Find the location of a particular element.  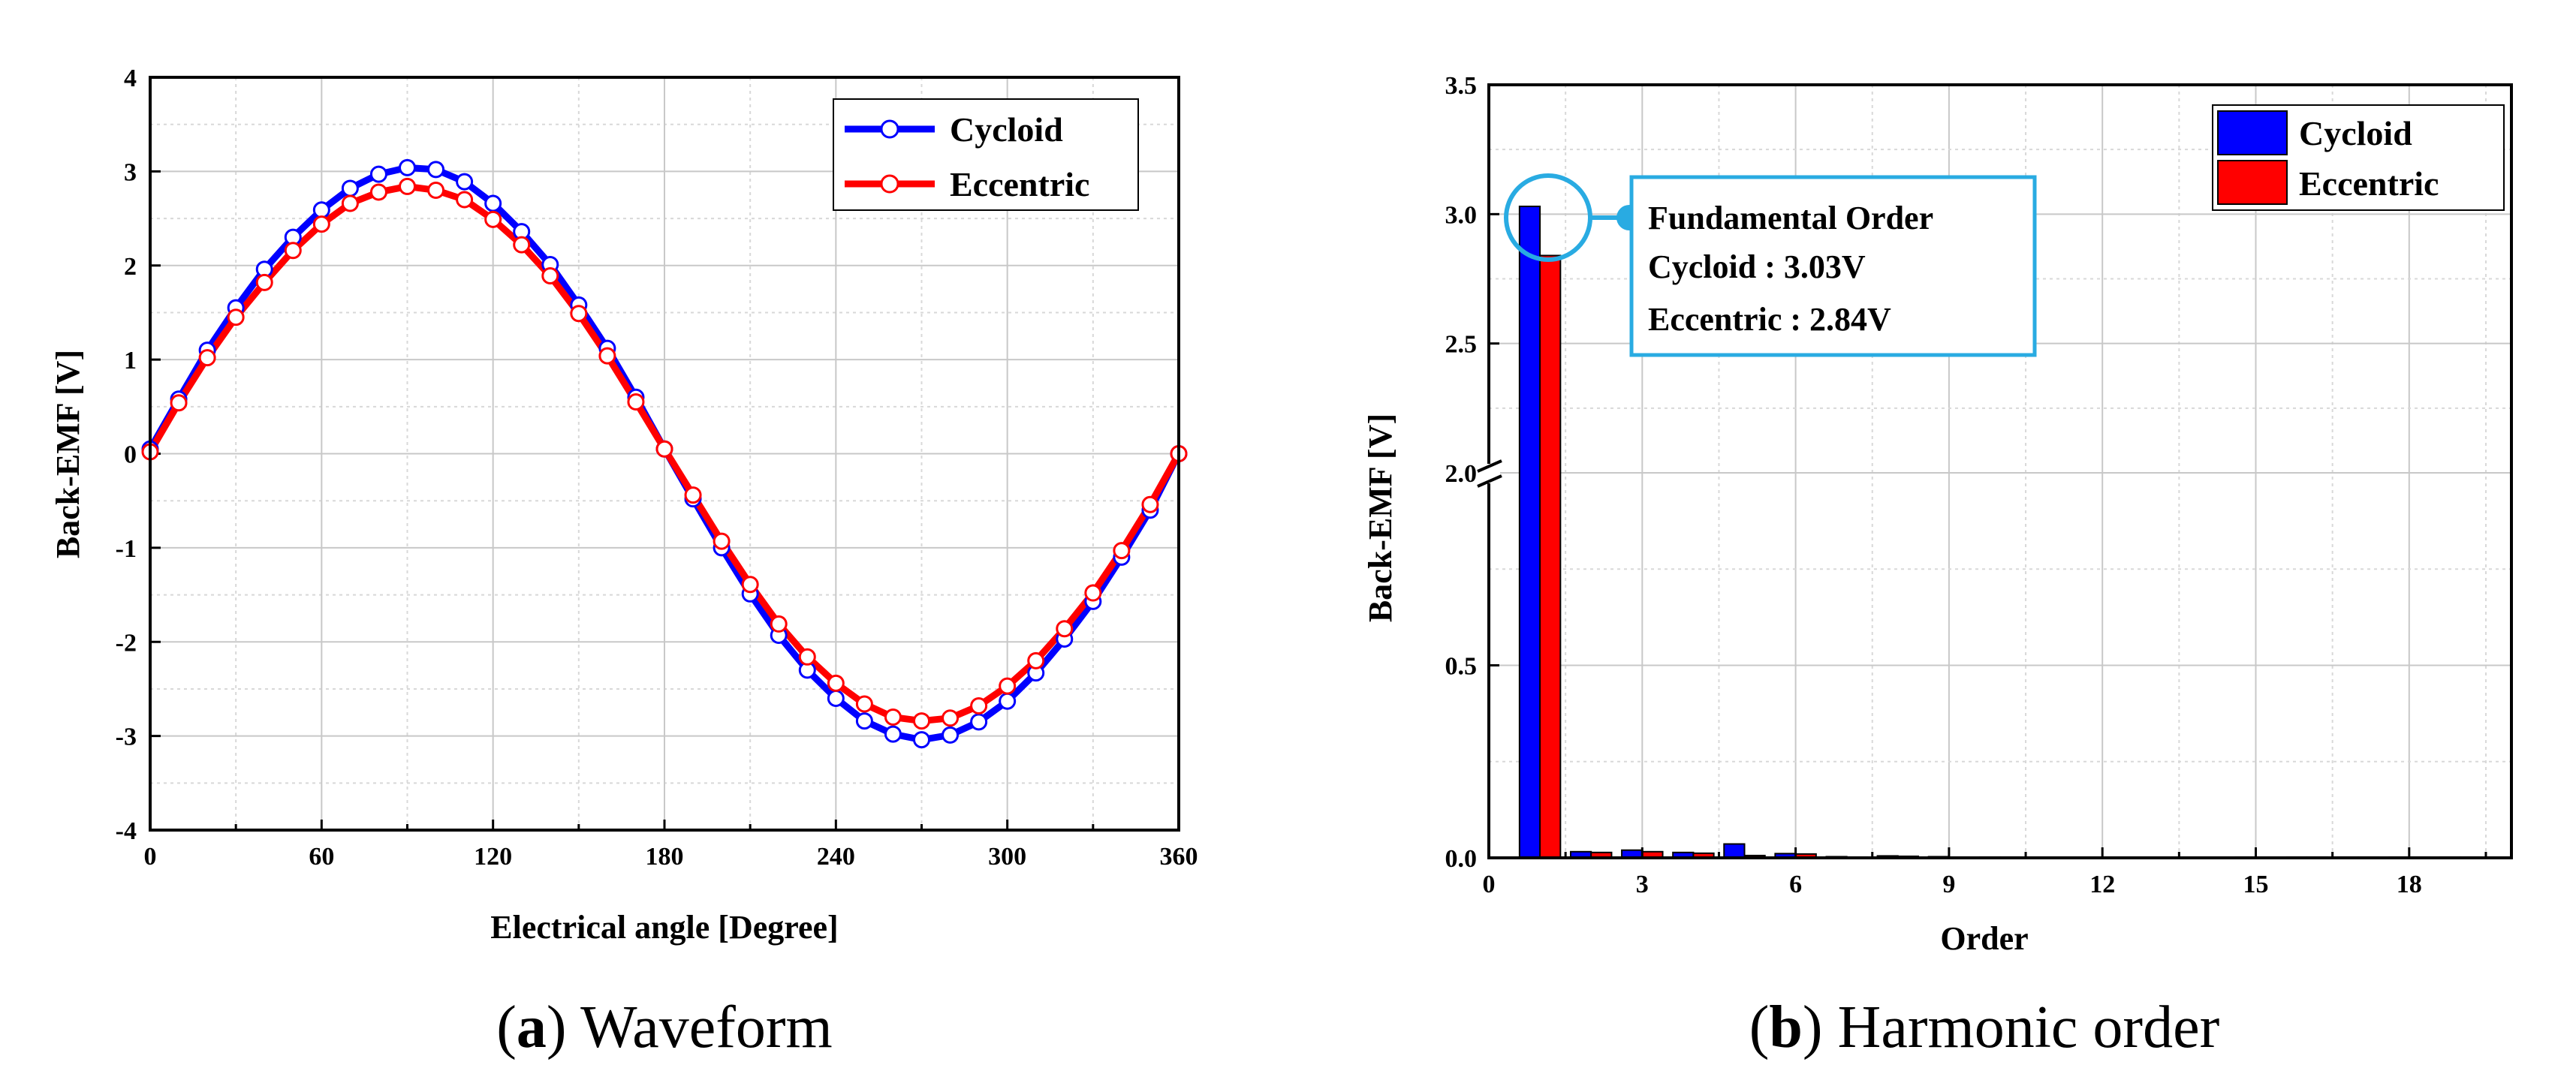

legend-label-eccentric-b: Eccentric is located at coordinates (2369, 183).